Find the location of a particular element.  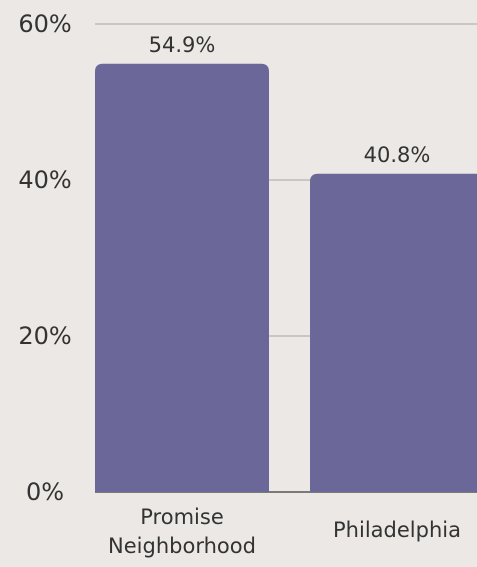

y-tick-label: 40% is located at coordinates (44, 180).